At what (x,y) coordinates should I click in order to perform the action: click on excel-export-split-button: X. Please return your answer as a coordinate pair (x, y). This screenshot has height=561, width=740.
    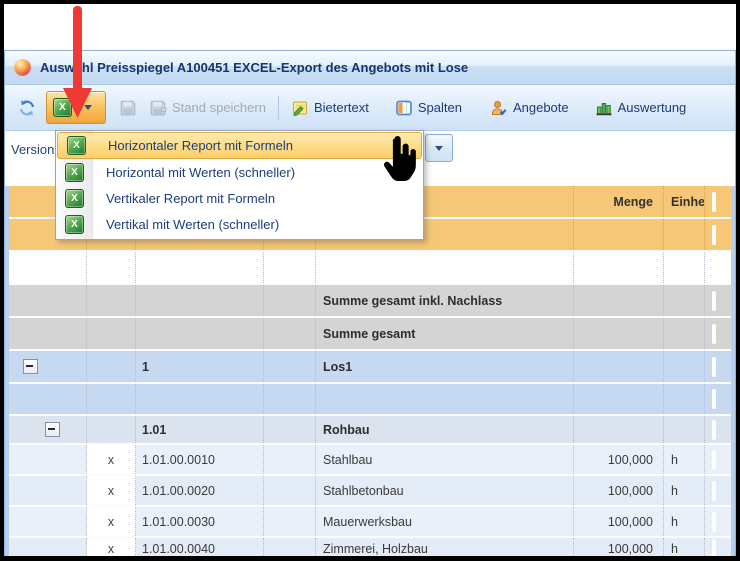
    Looking at the image, I should click on (76, 107).